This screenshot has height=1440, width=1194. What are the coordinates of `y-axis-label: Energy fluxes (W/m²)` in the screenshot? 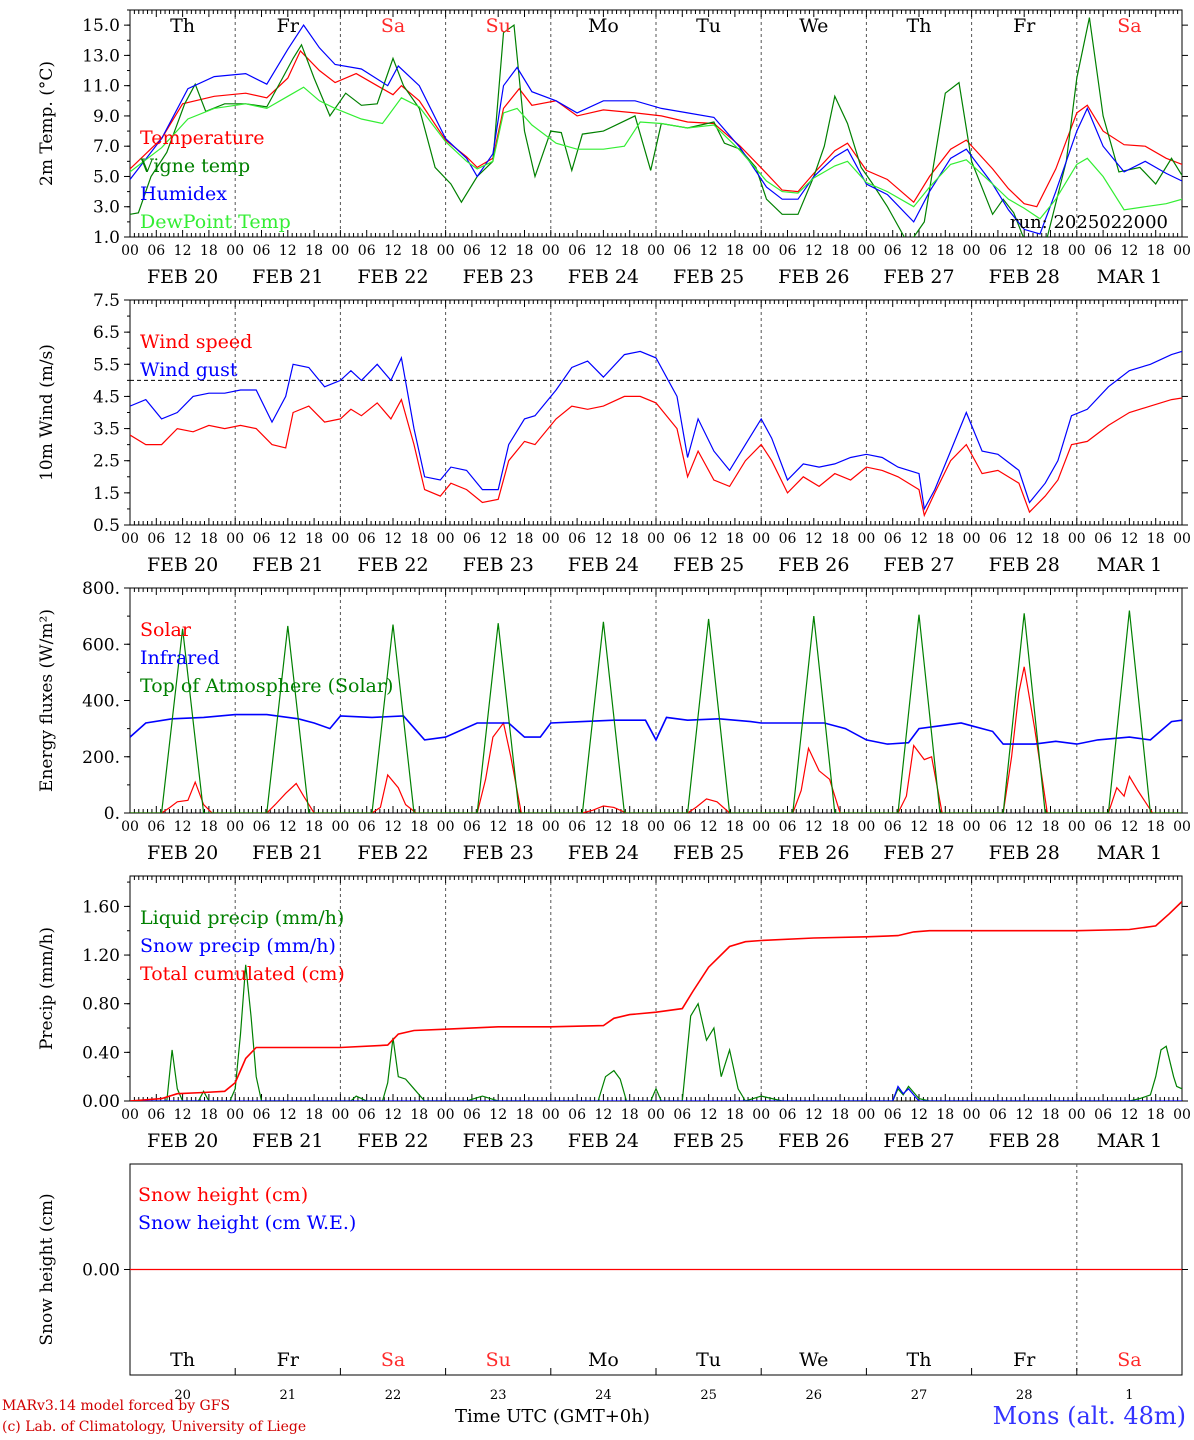 It's located at (47, 700).